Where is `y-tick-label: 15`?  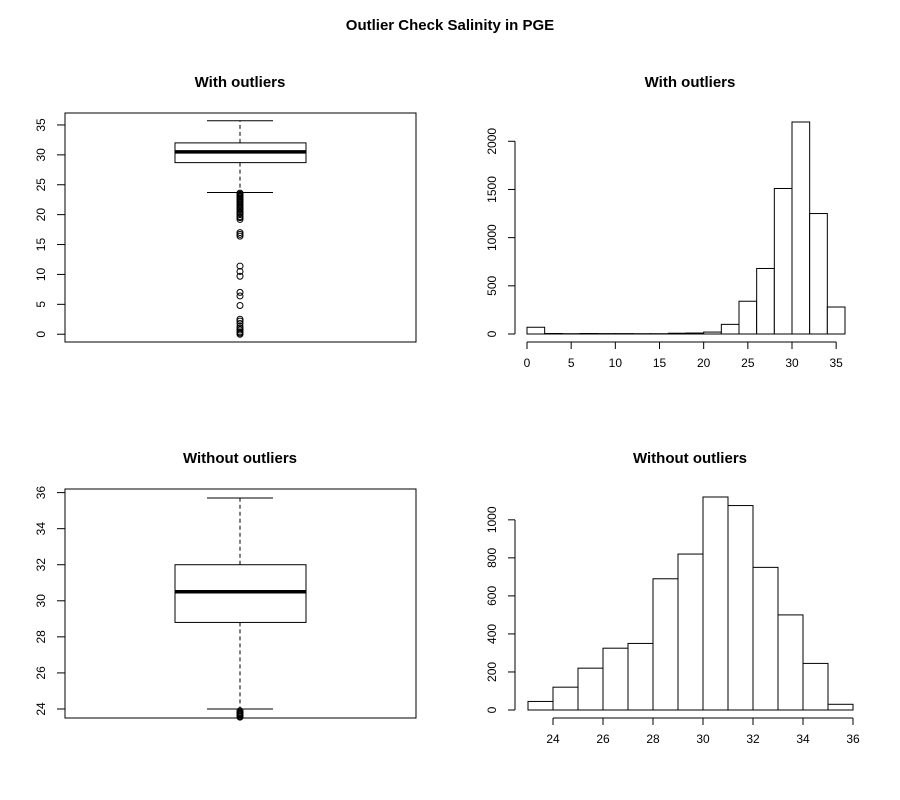 y-tick-label: 15 is located at coordinates (41, 245).